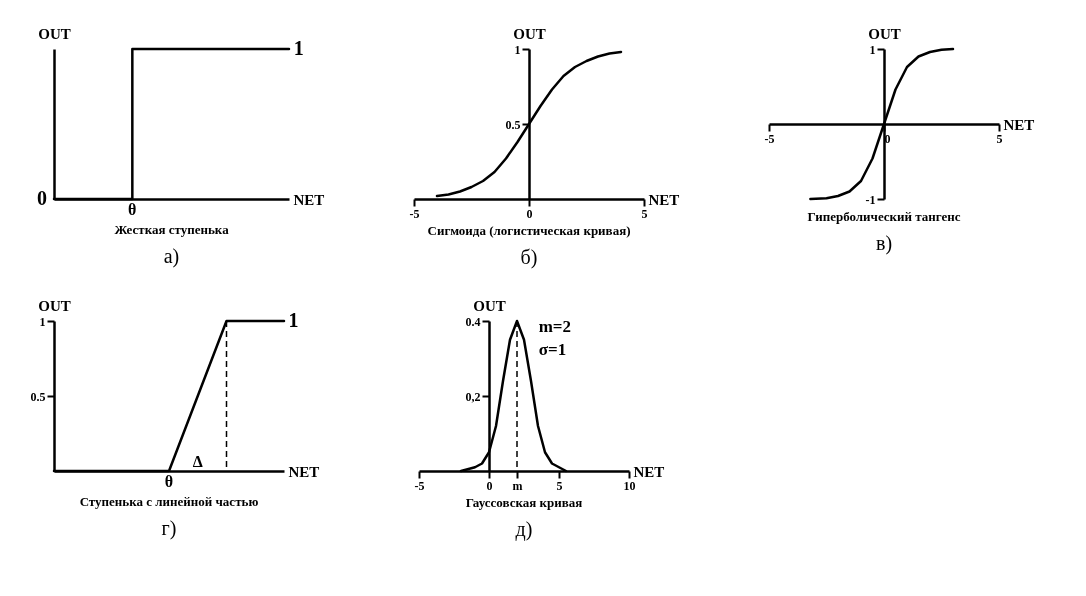 The image size is (1086, 596). Describe the element at coordinates (884, 216) in the screenshot. I see `text: Гиперболический тангенс` at that location.